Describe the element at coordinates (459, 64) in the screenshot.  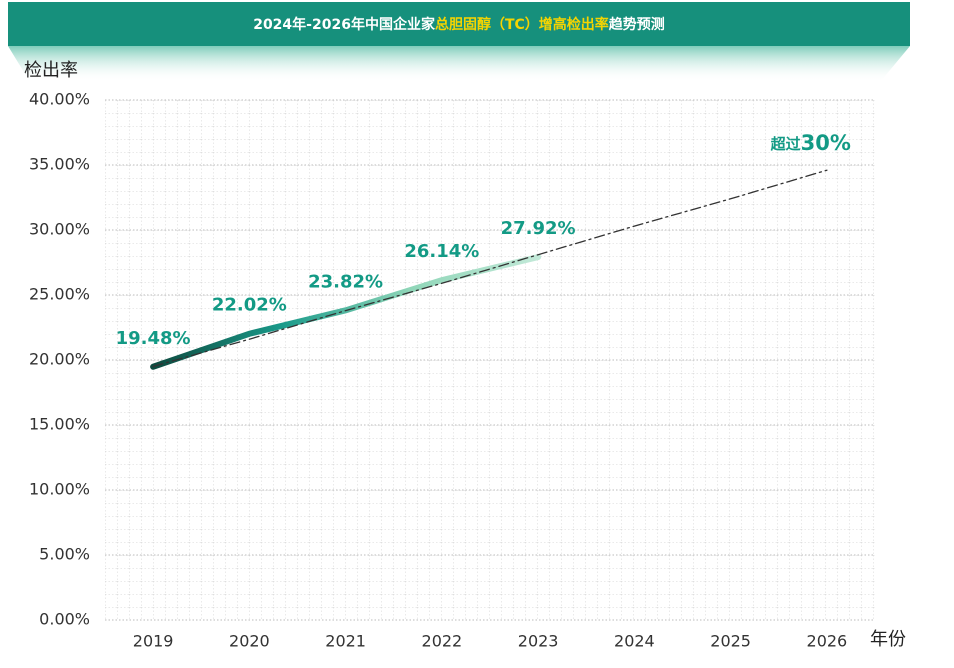
I see `banner-shadow` at that location.